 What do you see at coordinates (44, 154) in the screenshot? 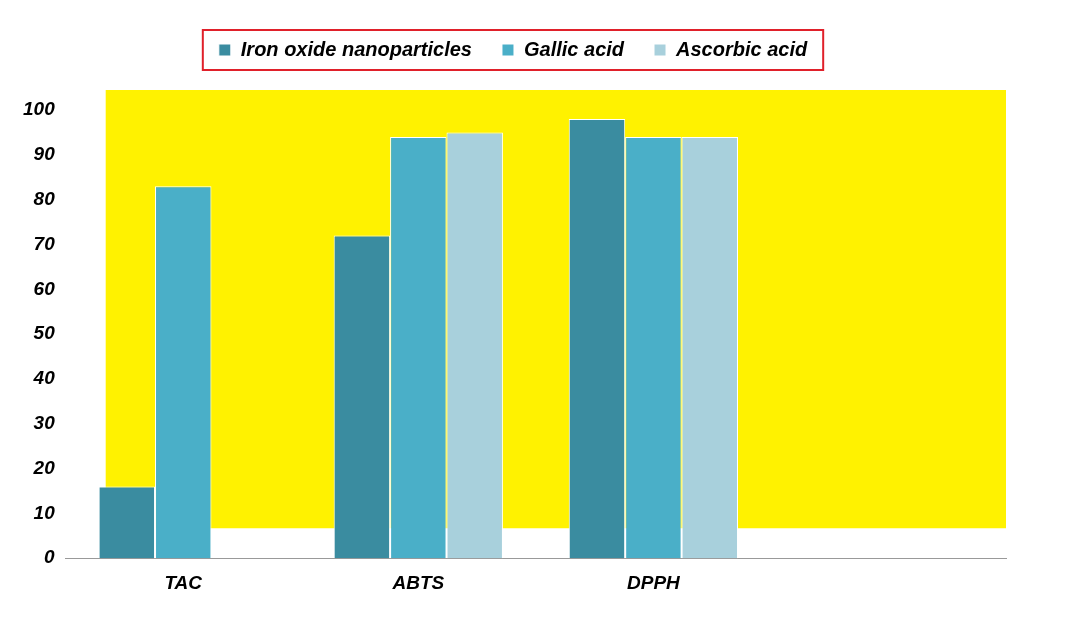
I see `y-tick-label: 90` at bounding box center [44, 154].